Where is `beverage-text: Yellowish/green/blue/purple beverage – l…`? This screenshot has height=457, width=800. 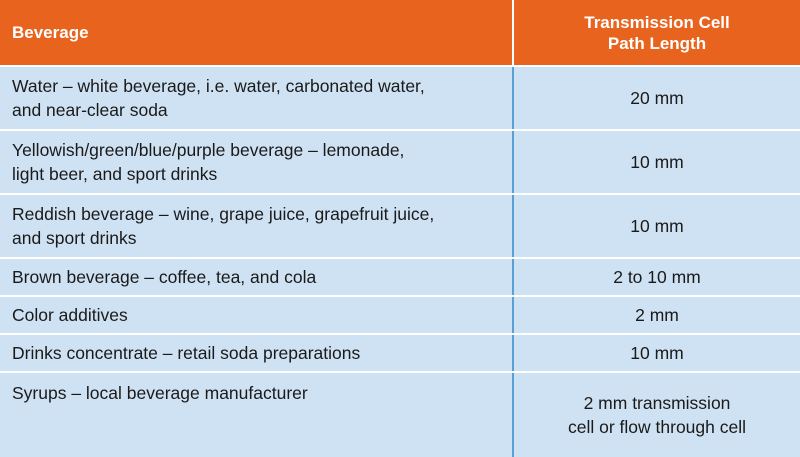 beverage-text: Yellowish/green/blue/purple beverage – l… is located at coordinates (208, 150).